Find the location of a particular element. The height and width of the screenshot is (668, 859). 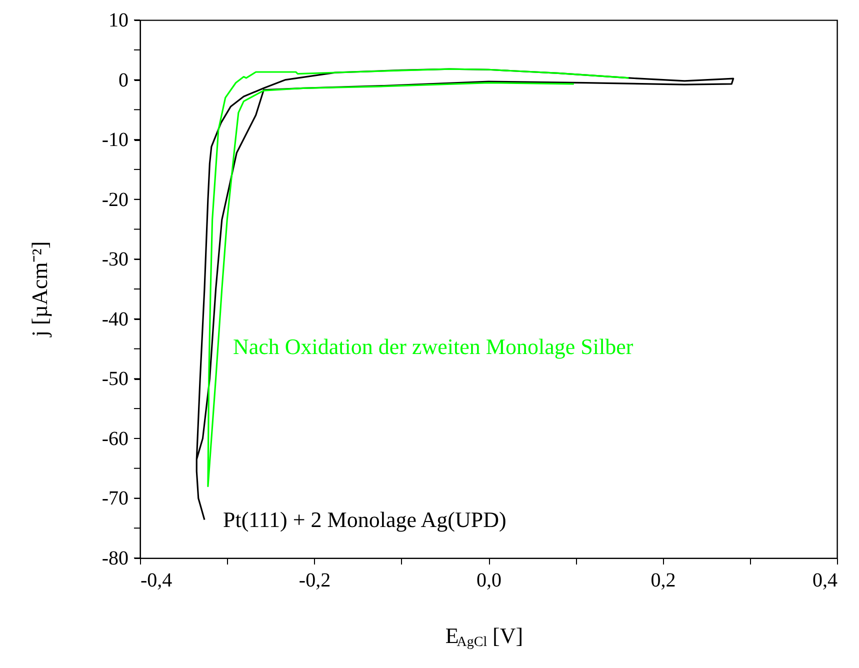

x-tick-label: -0,2 is located at coordinates (314, 581).